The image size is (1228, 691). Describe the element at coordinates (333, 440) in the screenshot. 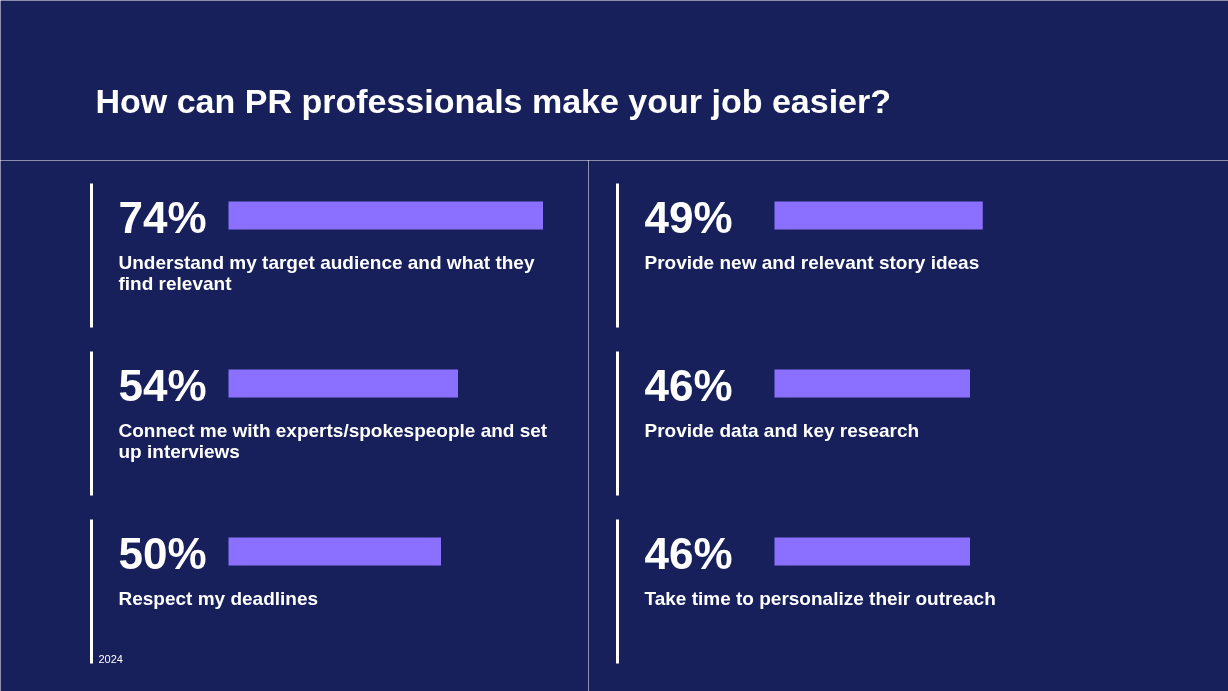

I see `y-tick-label: Connect me with experts/spokespeople and set up interviews` at that location.